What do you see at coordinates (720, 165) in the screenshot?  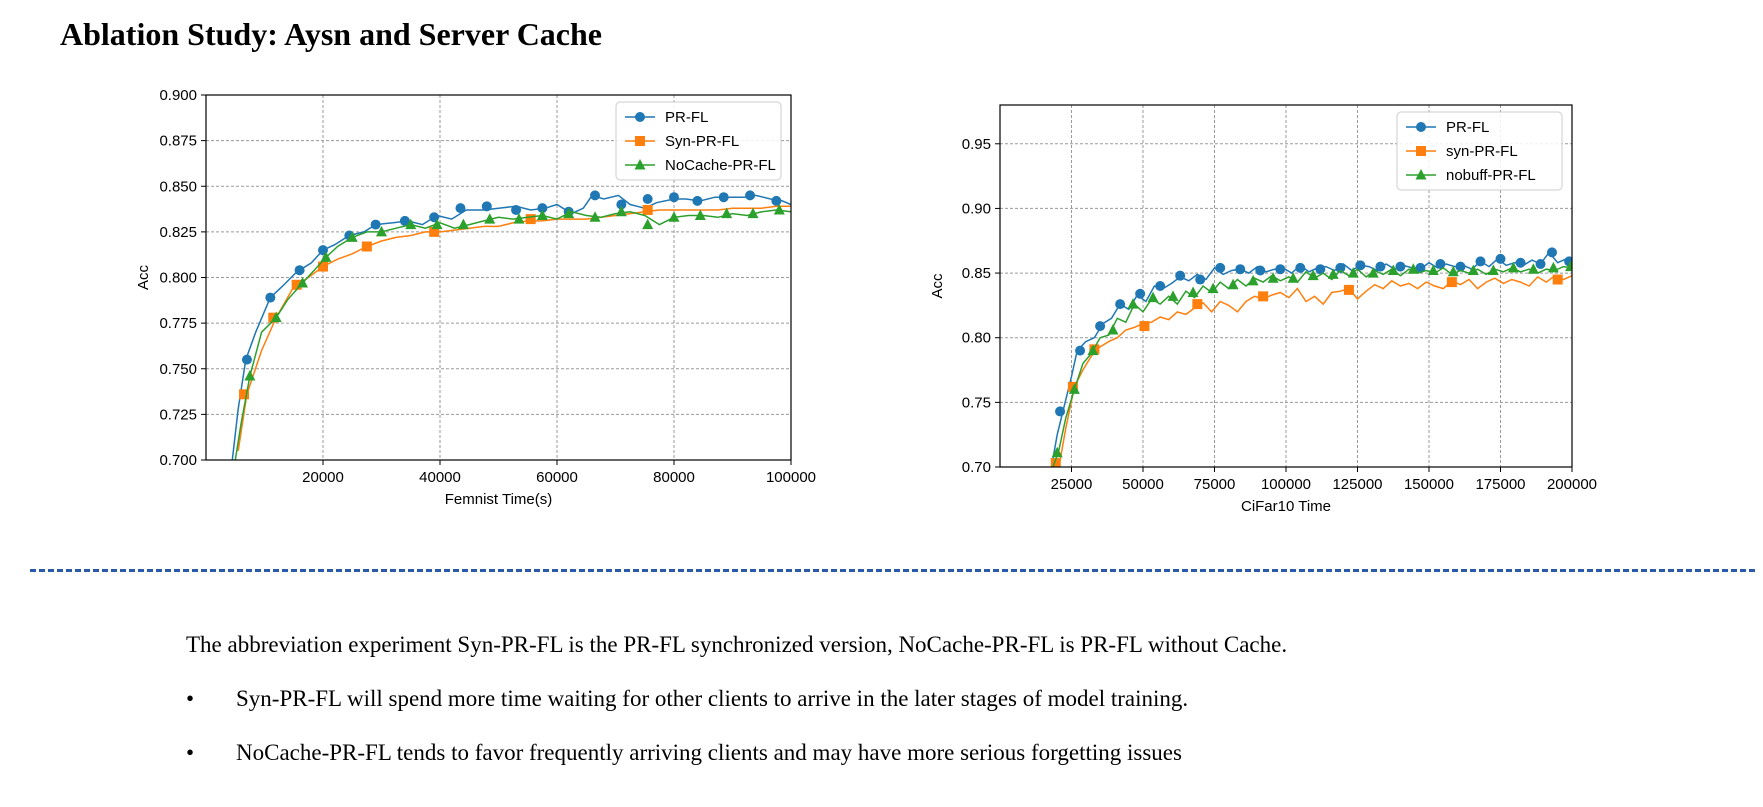 I see `legend-label: NoCache-PR-FL` at bounding box center [720, 165].